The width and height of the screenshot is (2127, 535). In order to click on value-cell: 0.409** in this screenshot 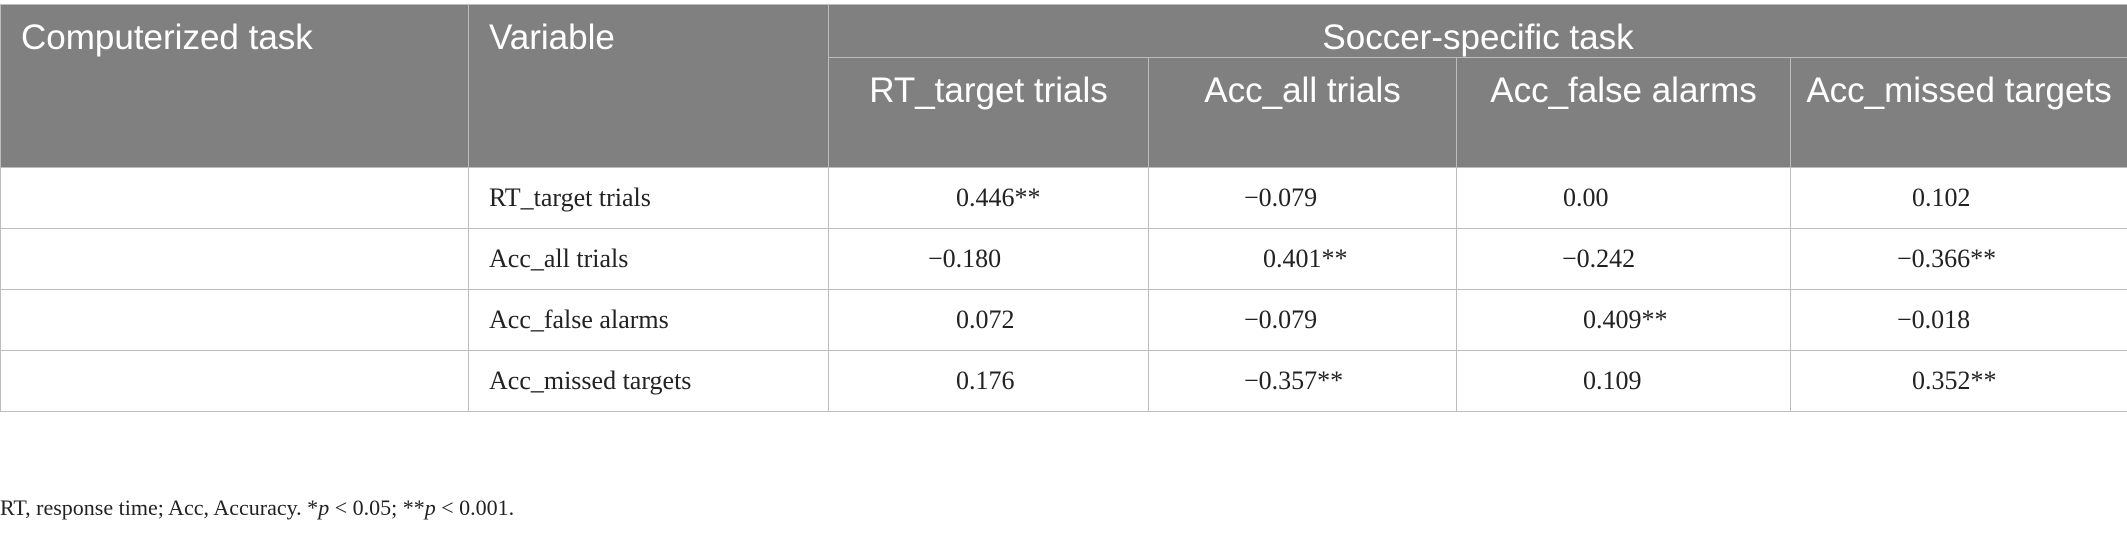, I will do `click(1624, 320)`.